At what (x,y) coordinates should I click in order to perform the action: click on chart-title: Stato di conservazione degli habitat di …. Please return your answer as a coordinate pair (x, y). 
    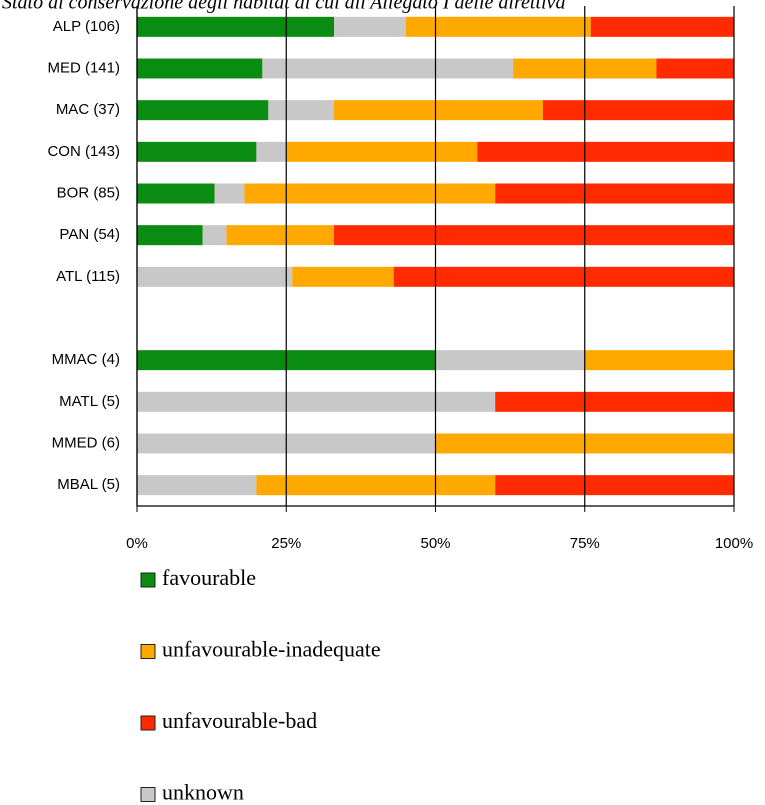
    Looking at the image, I should click on (283, 7).